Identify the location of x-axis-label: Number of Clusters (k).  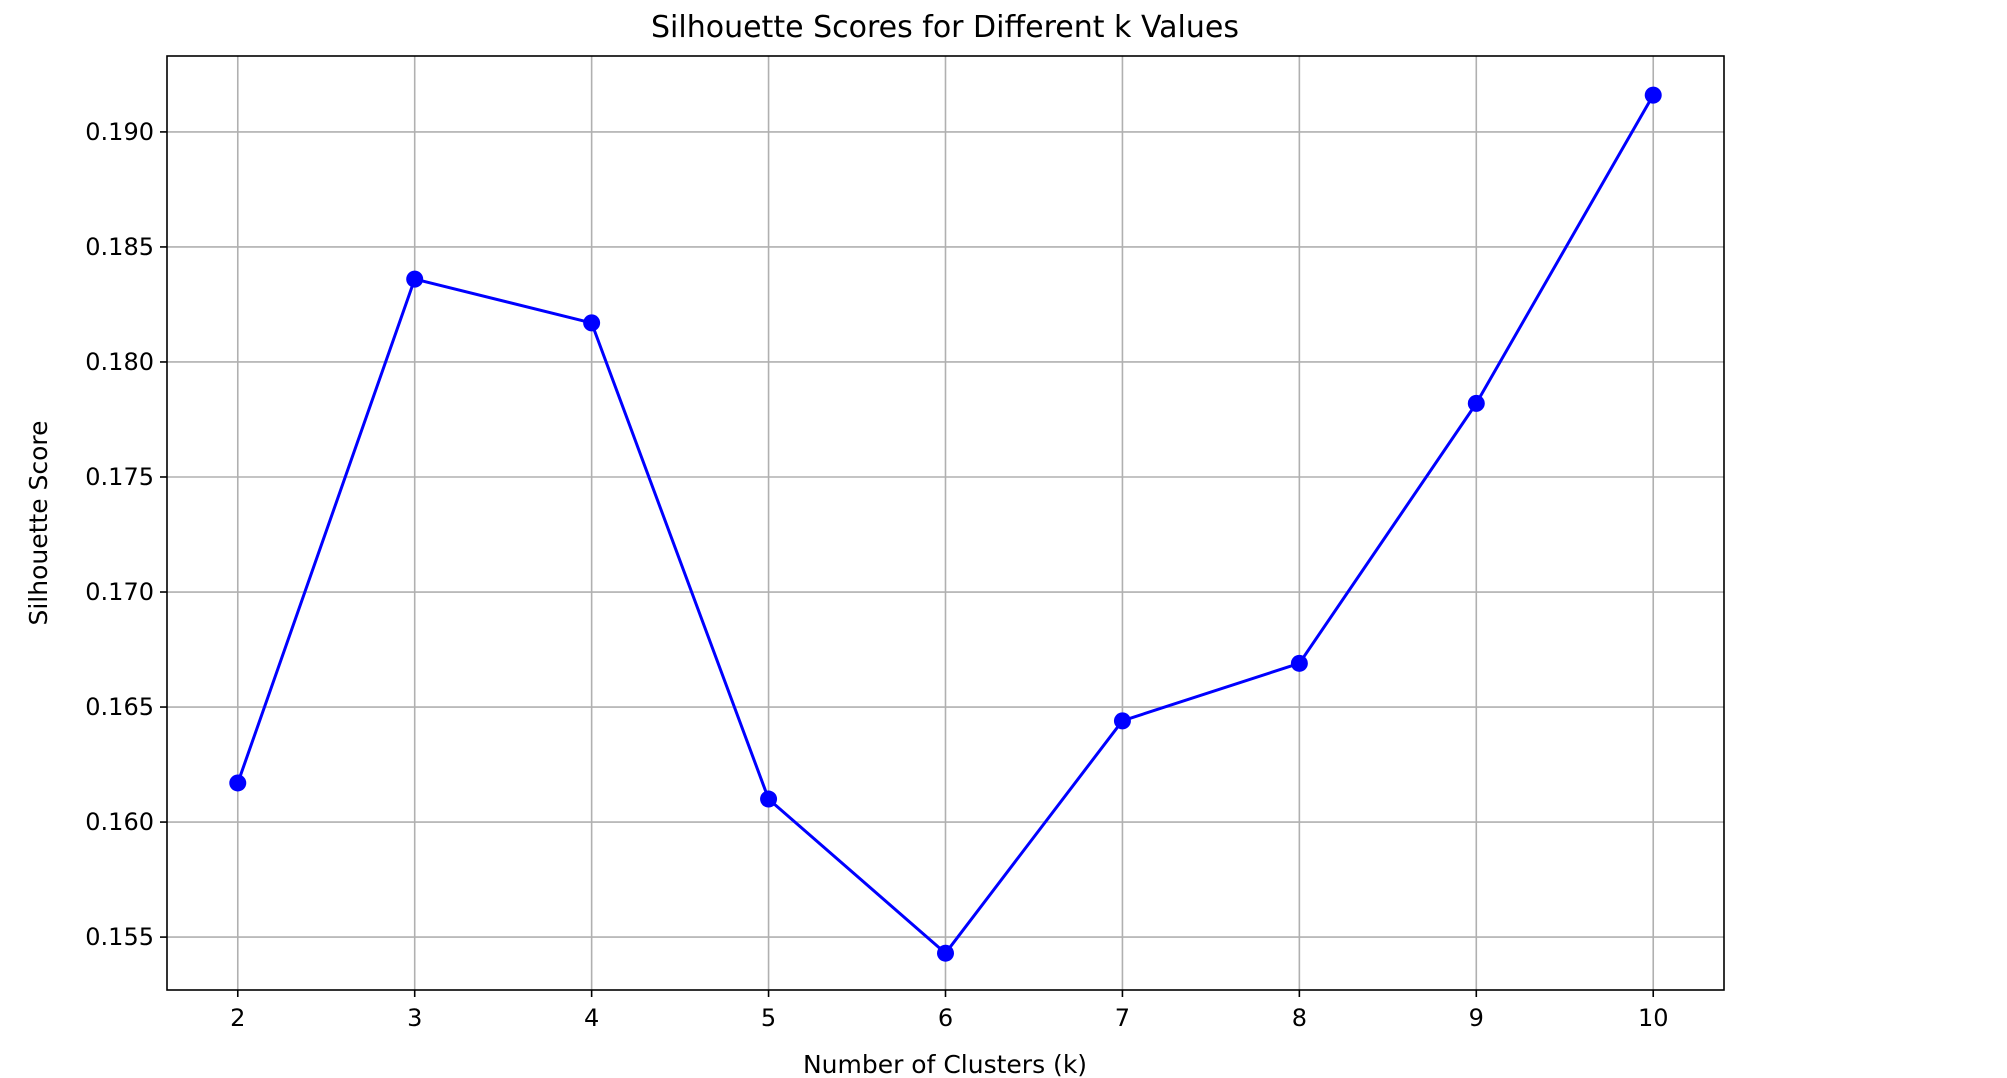
(945, 1064).